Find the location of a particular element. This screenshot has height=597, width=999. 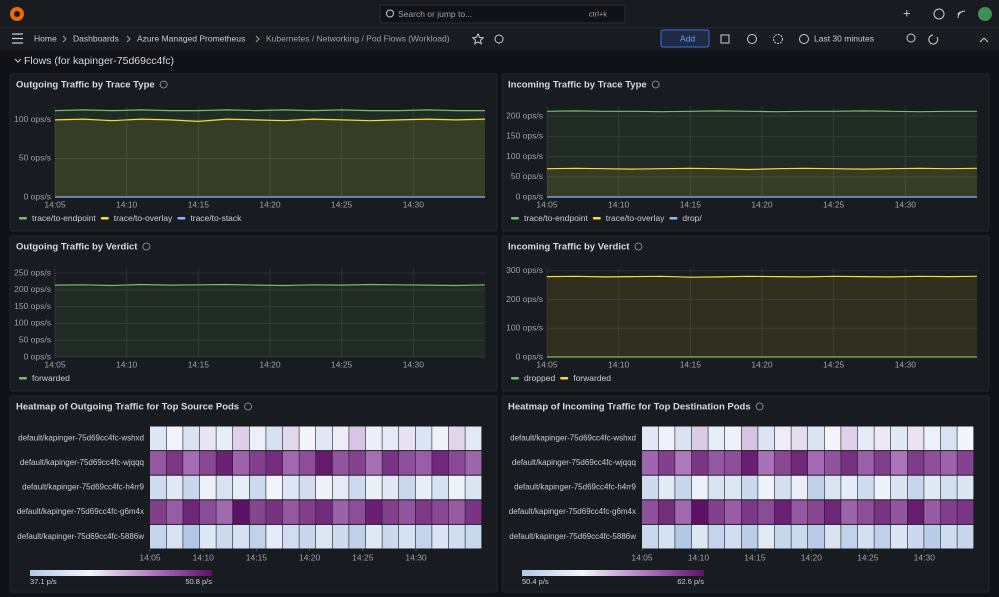

star-icon is located at coordinates (478, 38).